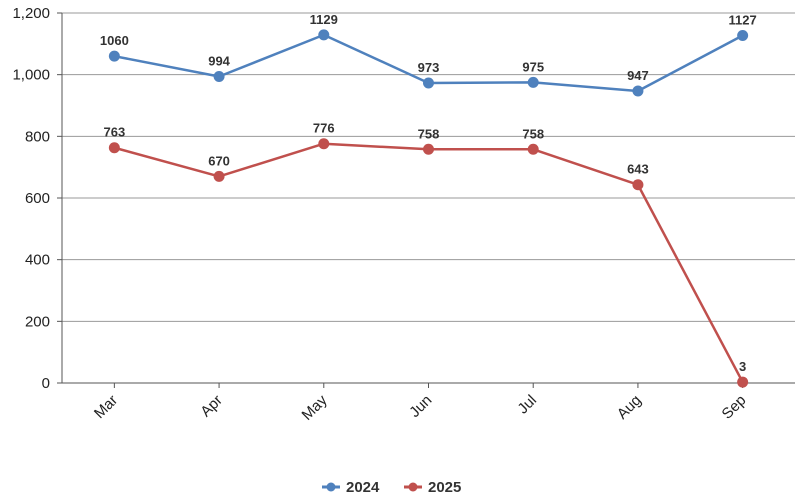 The image size is (807, 500). What do you see at coordinates (444, 487) in the screenshot?
I see `legend-label: 2025` at bounding box center [444, 487].